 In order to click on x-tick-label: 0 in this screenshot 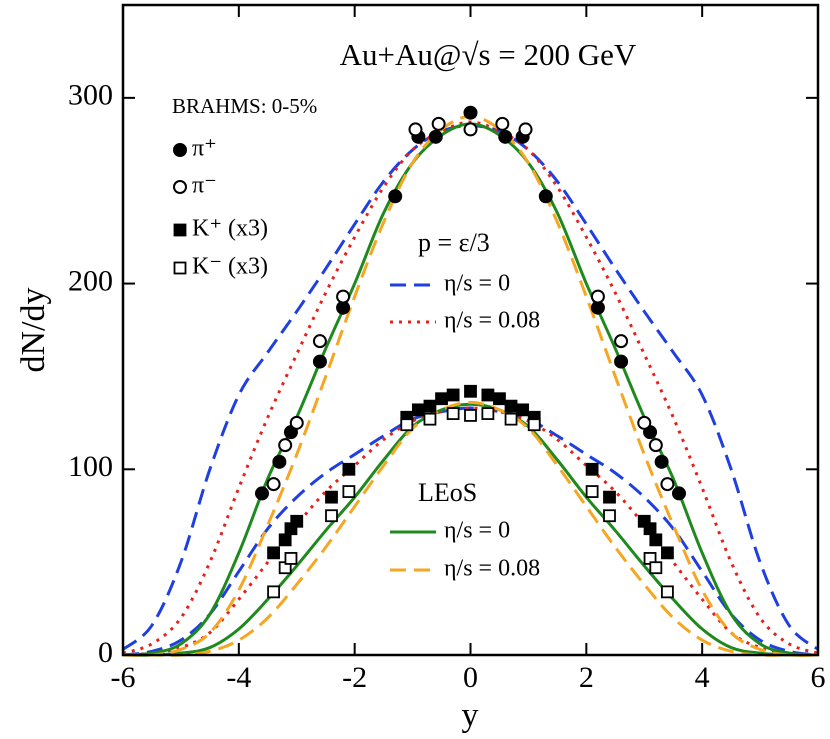, I will do `click(470, 677)`.